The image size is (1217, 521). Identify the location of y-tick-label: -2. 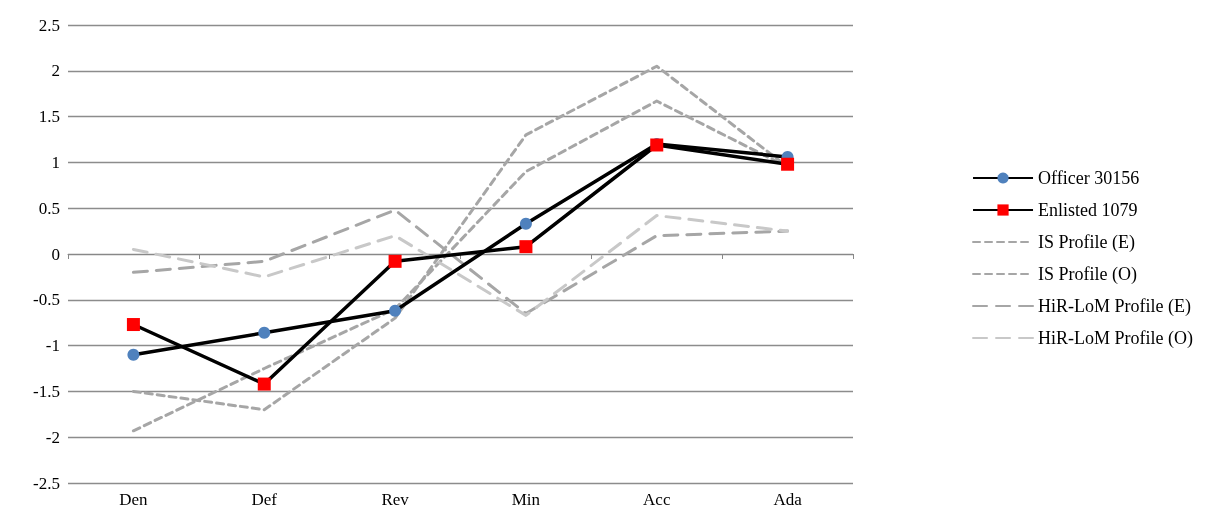
(52, 437).